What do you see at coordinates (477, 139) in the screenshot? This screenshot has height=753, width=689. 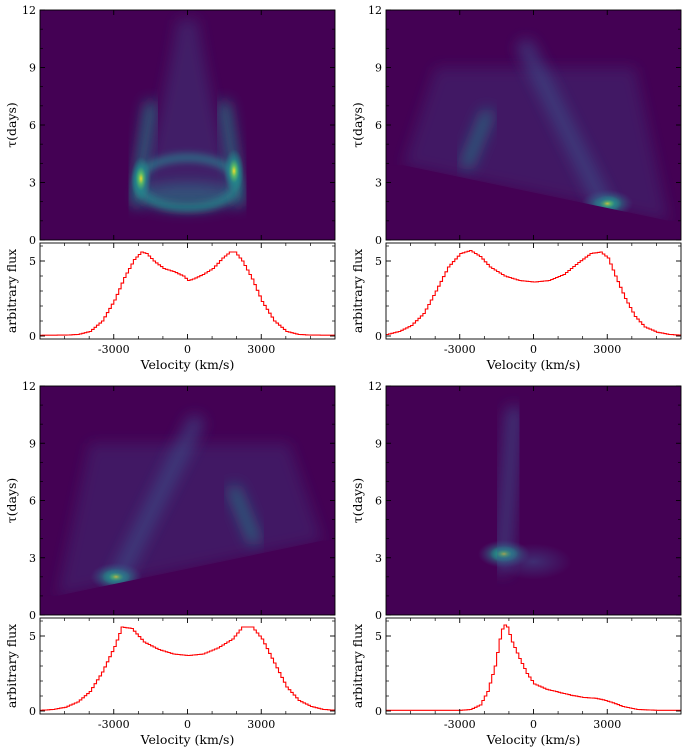 I see `heatmap-arm` at bounding box center [477, 139].